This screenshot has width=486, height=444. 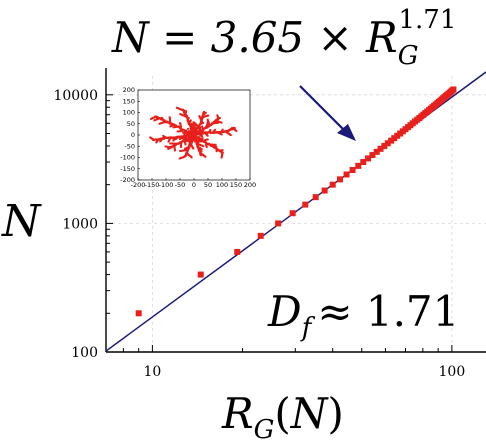 I want to click on df-annotation-sub: f, so click(x=308, y=328).